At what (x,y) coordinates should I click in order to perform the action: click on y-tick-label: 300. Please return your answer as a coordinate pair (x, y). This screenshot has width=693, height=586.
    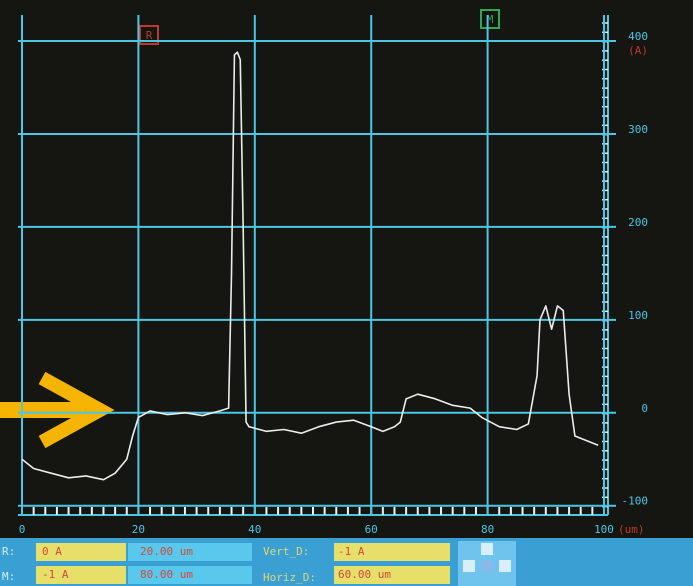
    Looking at the image, I should click on (638, 129).